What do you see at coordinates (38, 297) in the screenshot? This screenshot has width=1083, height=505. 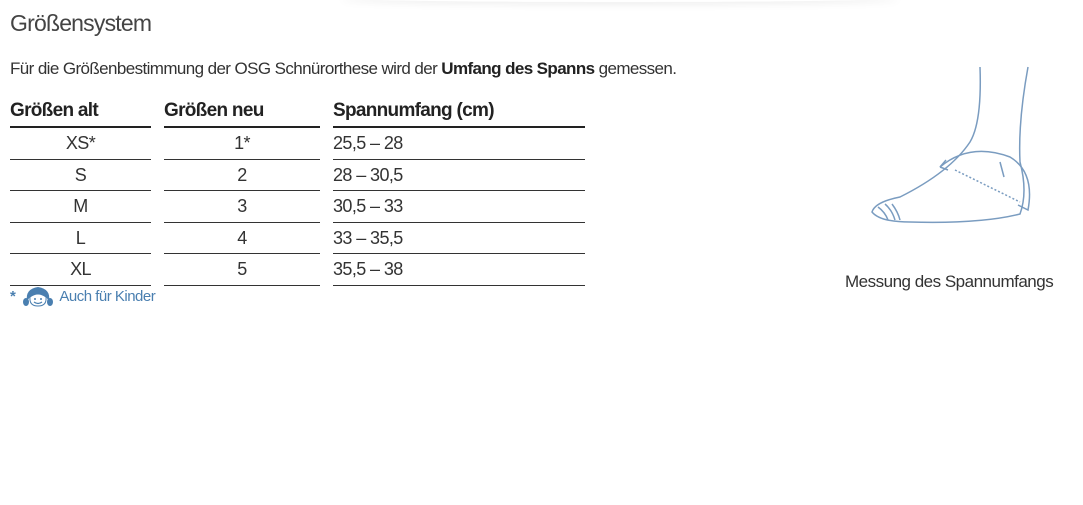 I see `child-face-icon` at bounding box center [38, 297].